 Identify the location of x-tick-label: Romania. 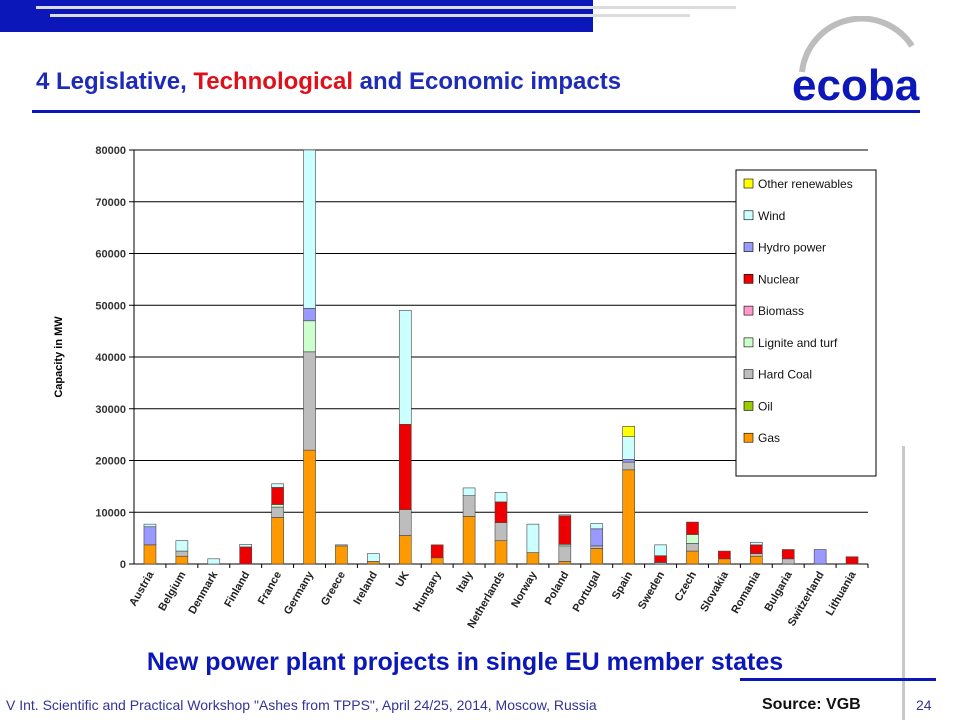
(746, 592).